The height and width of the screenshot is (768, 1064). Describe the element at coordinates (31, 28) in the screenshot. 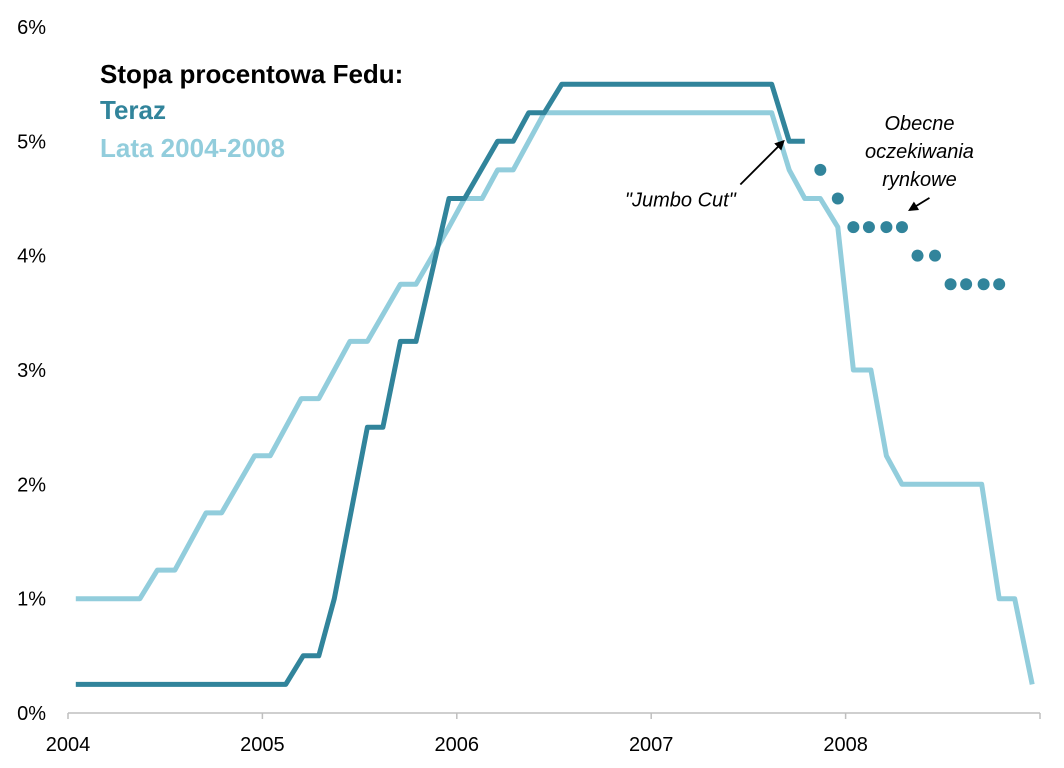

I see `y-tick-label: 6%` at that location.